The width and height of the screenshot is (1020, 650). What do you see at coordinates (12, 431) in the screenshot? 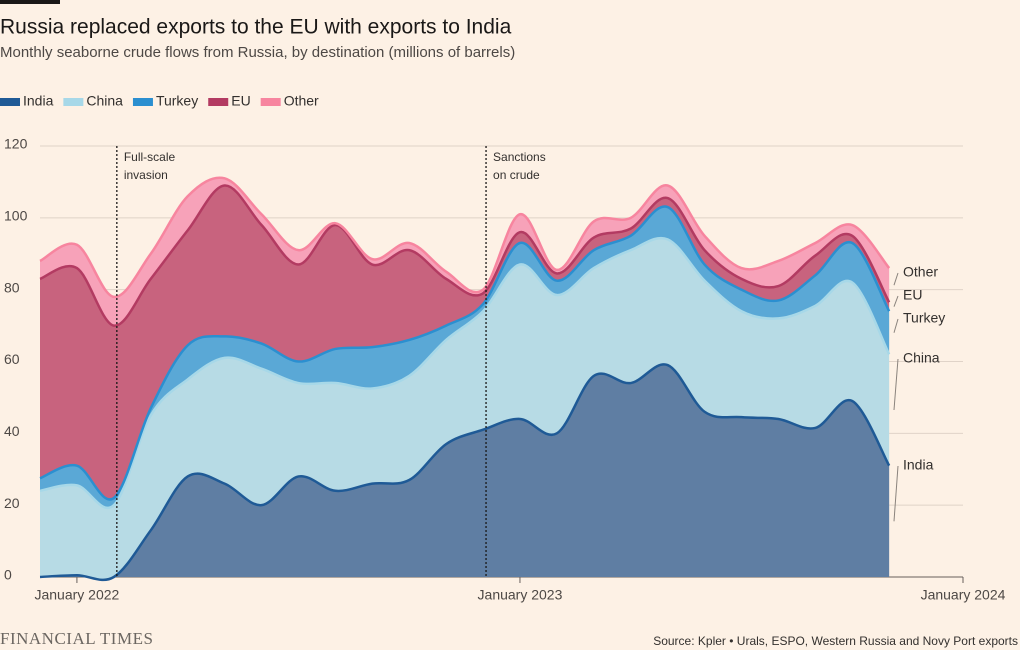
I see `y-tick-label: 40` at bounding box center [12, 431].